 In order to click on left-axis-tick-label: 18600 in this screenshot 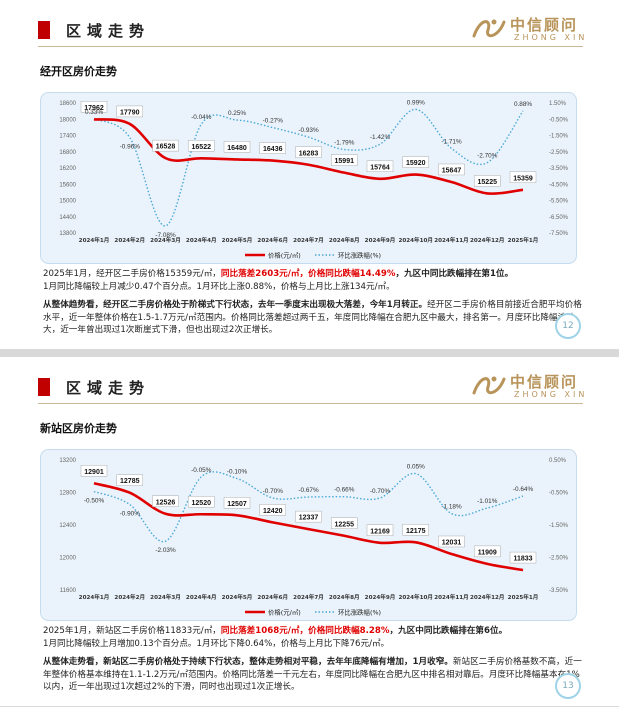, I will do `click(67, 104)`.